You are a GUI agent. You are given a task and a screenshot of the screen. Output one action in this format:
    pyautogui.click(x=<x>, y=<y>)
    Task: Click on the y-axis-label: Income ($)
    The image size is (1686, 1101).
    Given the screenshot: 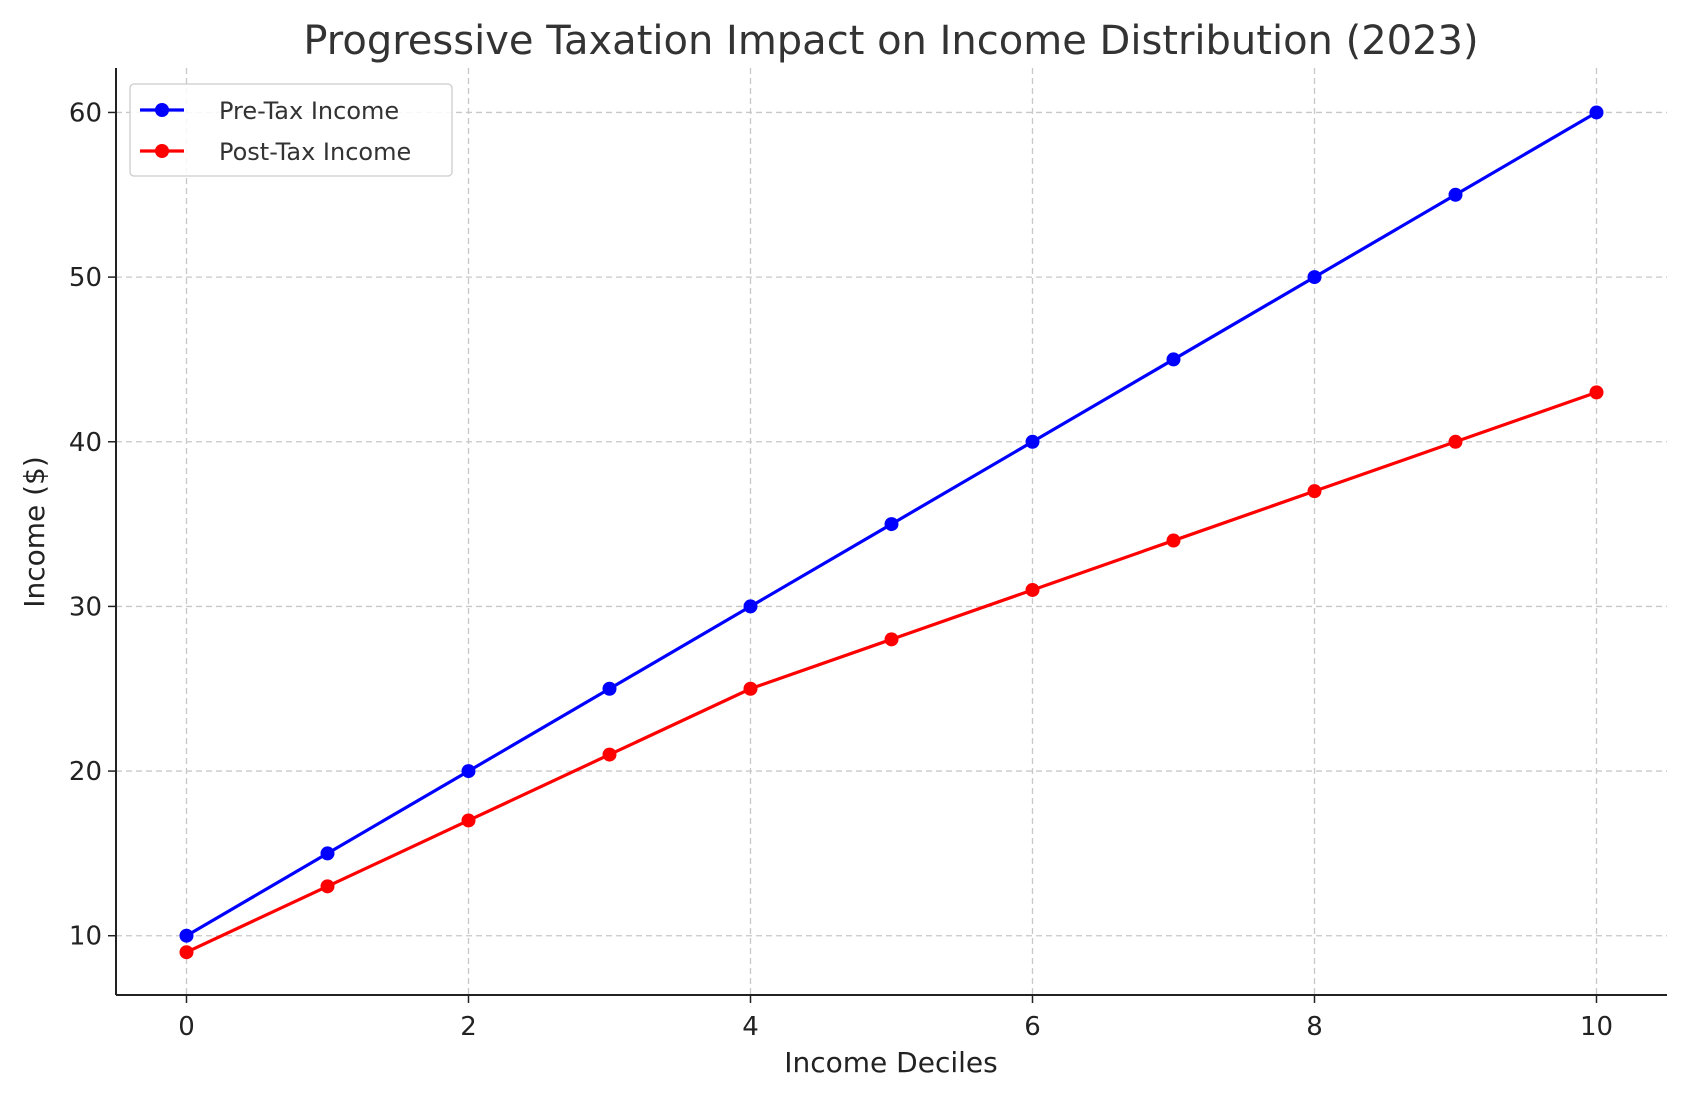 What is the action you would take?
    pyautogui.click(x=34, y=532)
    